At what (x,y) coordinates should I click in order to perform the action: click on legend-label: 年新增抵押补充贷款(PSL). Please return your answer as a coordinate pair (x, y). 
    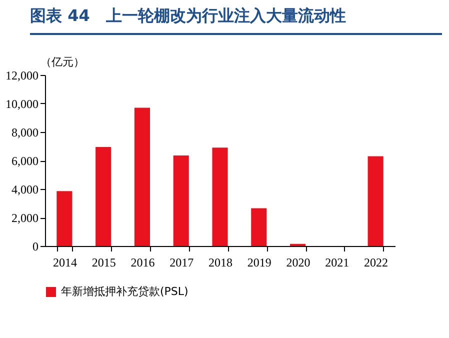
    Looking at the image, I should click on (124, 291).